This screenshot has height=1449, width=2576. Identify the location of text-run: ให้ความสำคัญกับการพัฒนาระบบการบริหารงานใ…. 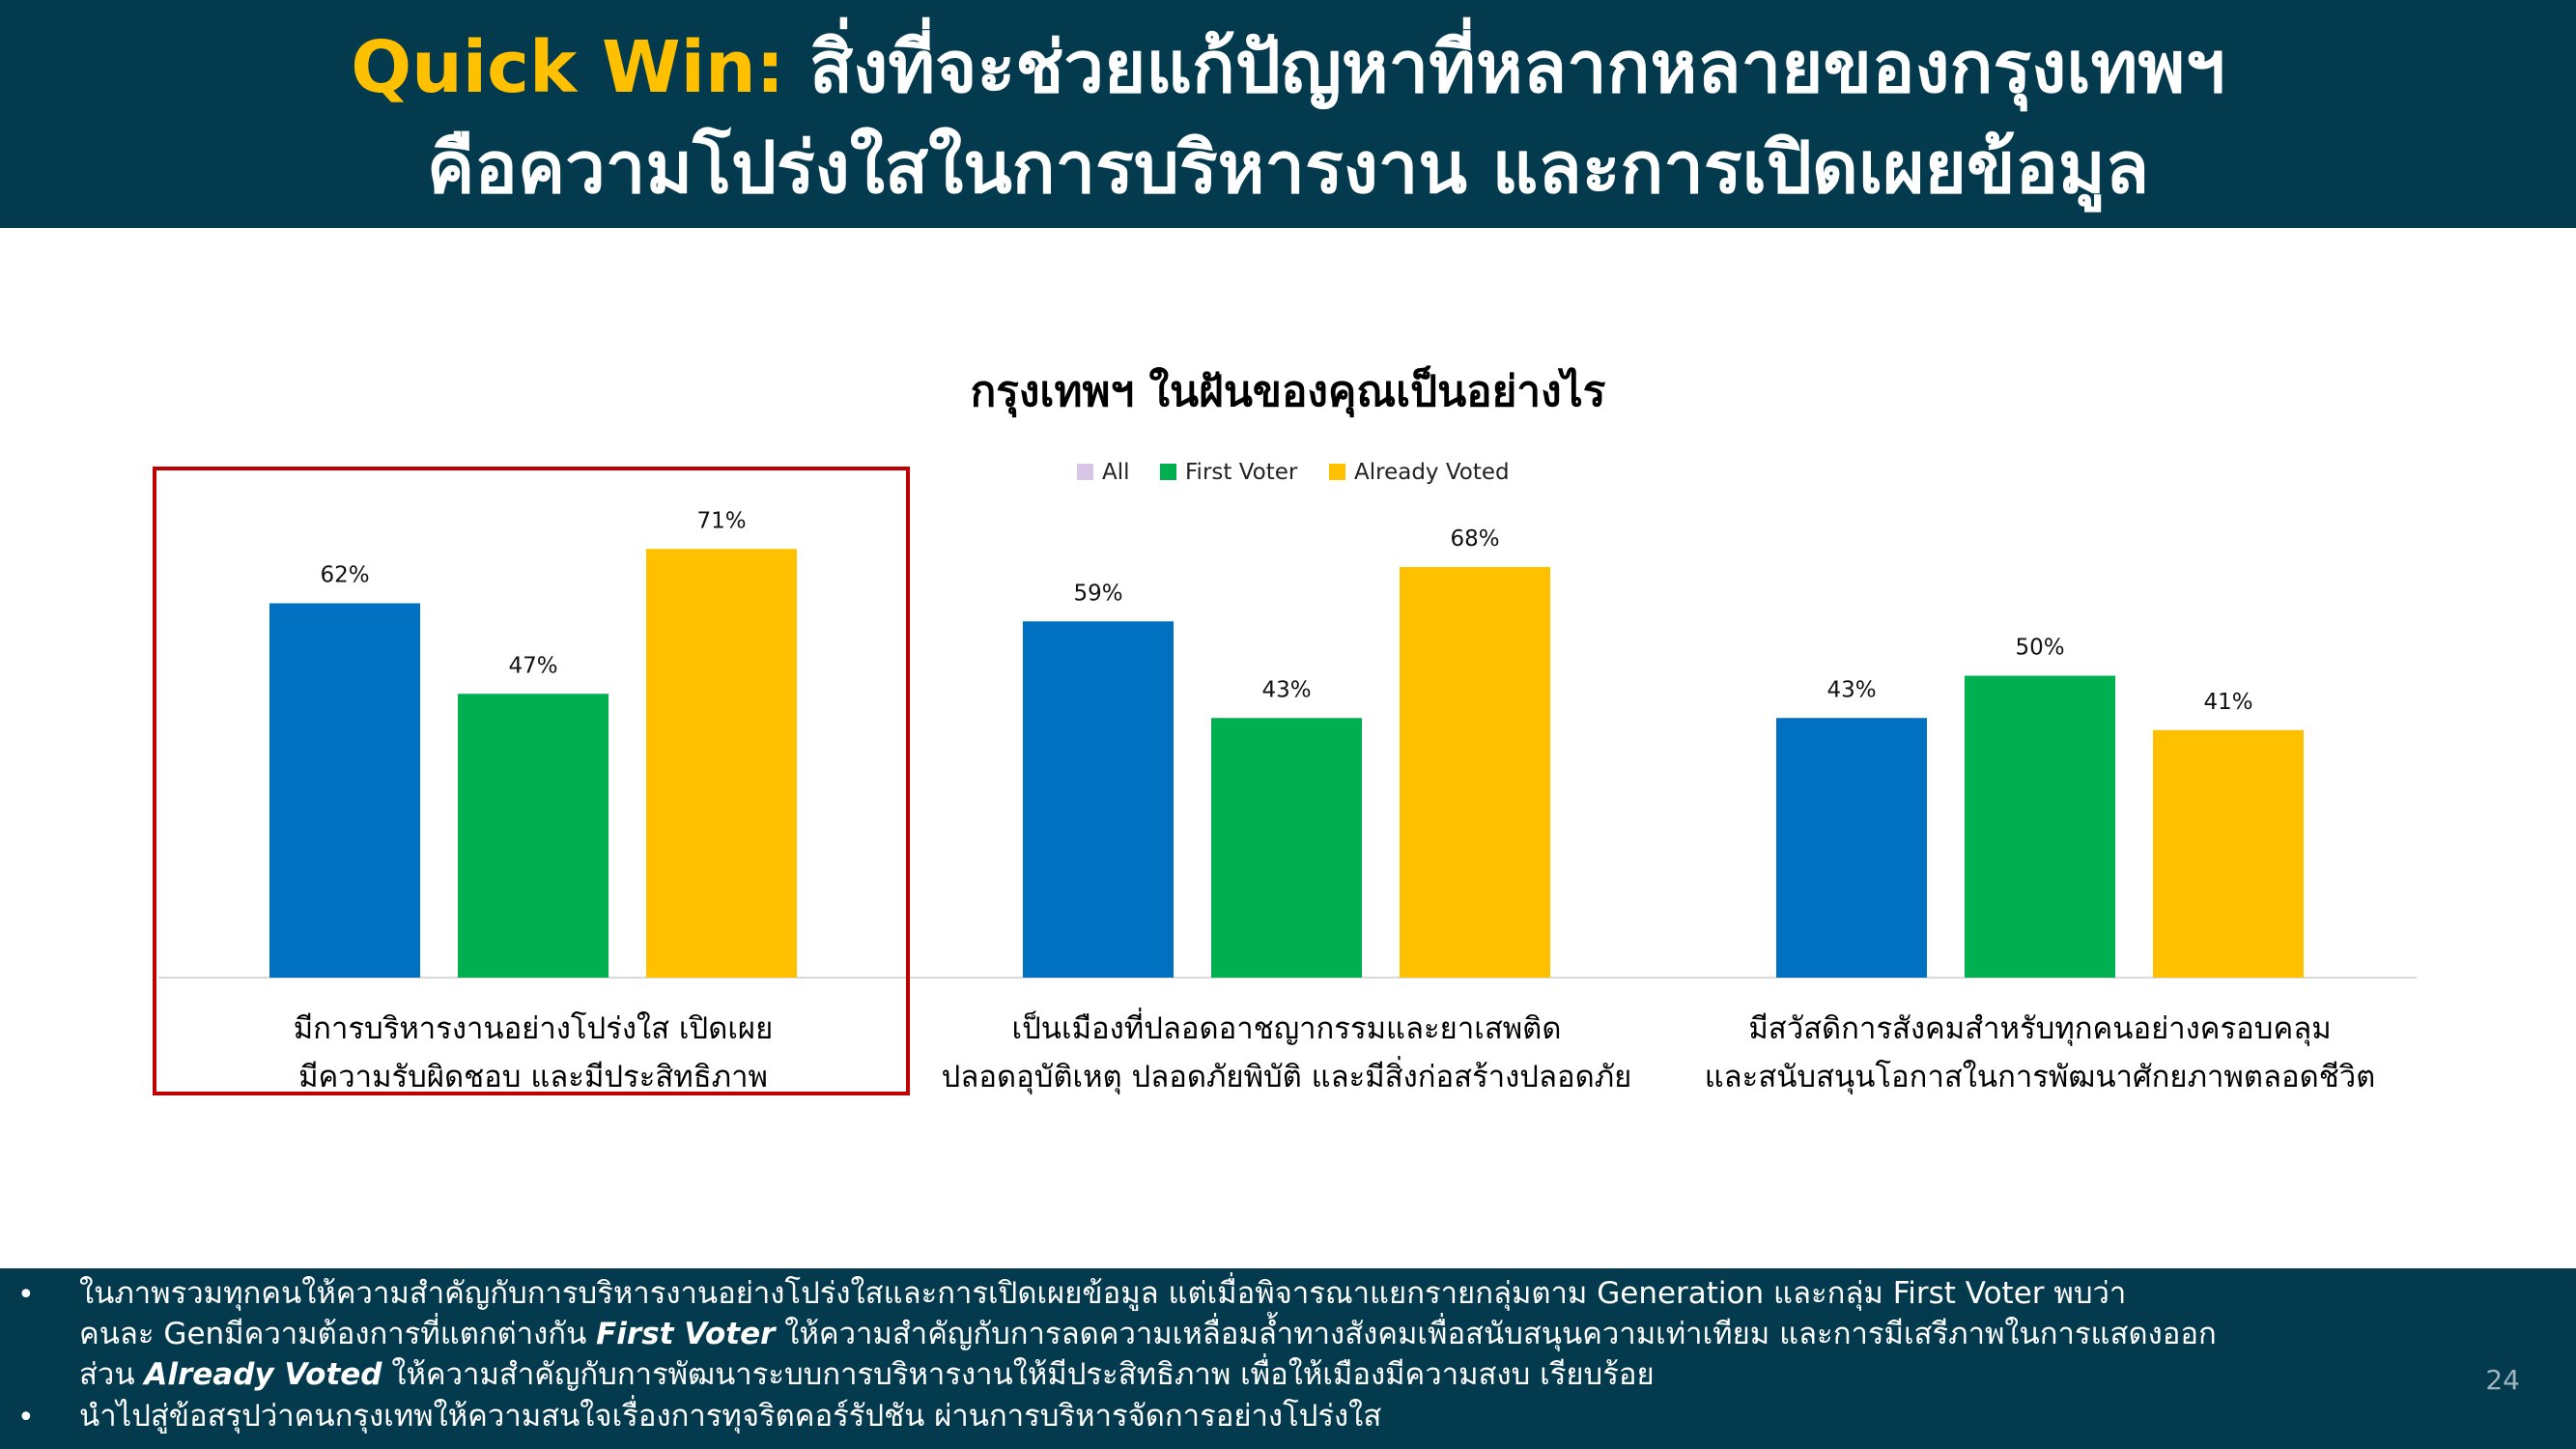
(1019, 1374).